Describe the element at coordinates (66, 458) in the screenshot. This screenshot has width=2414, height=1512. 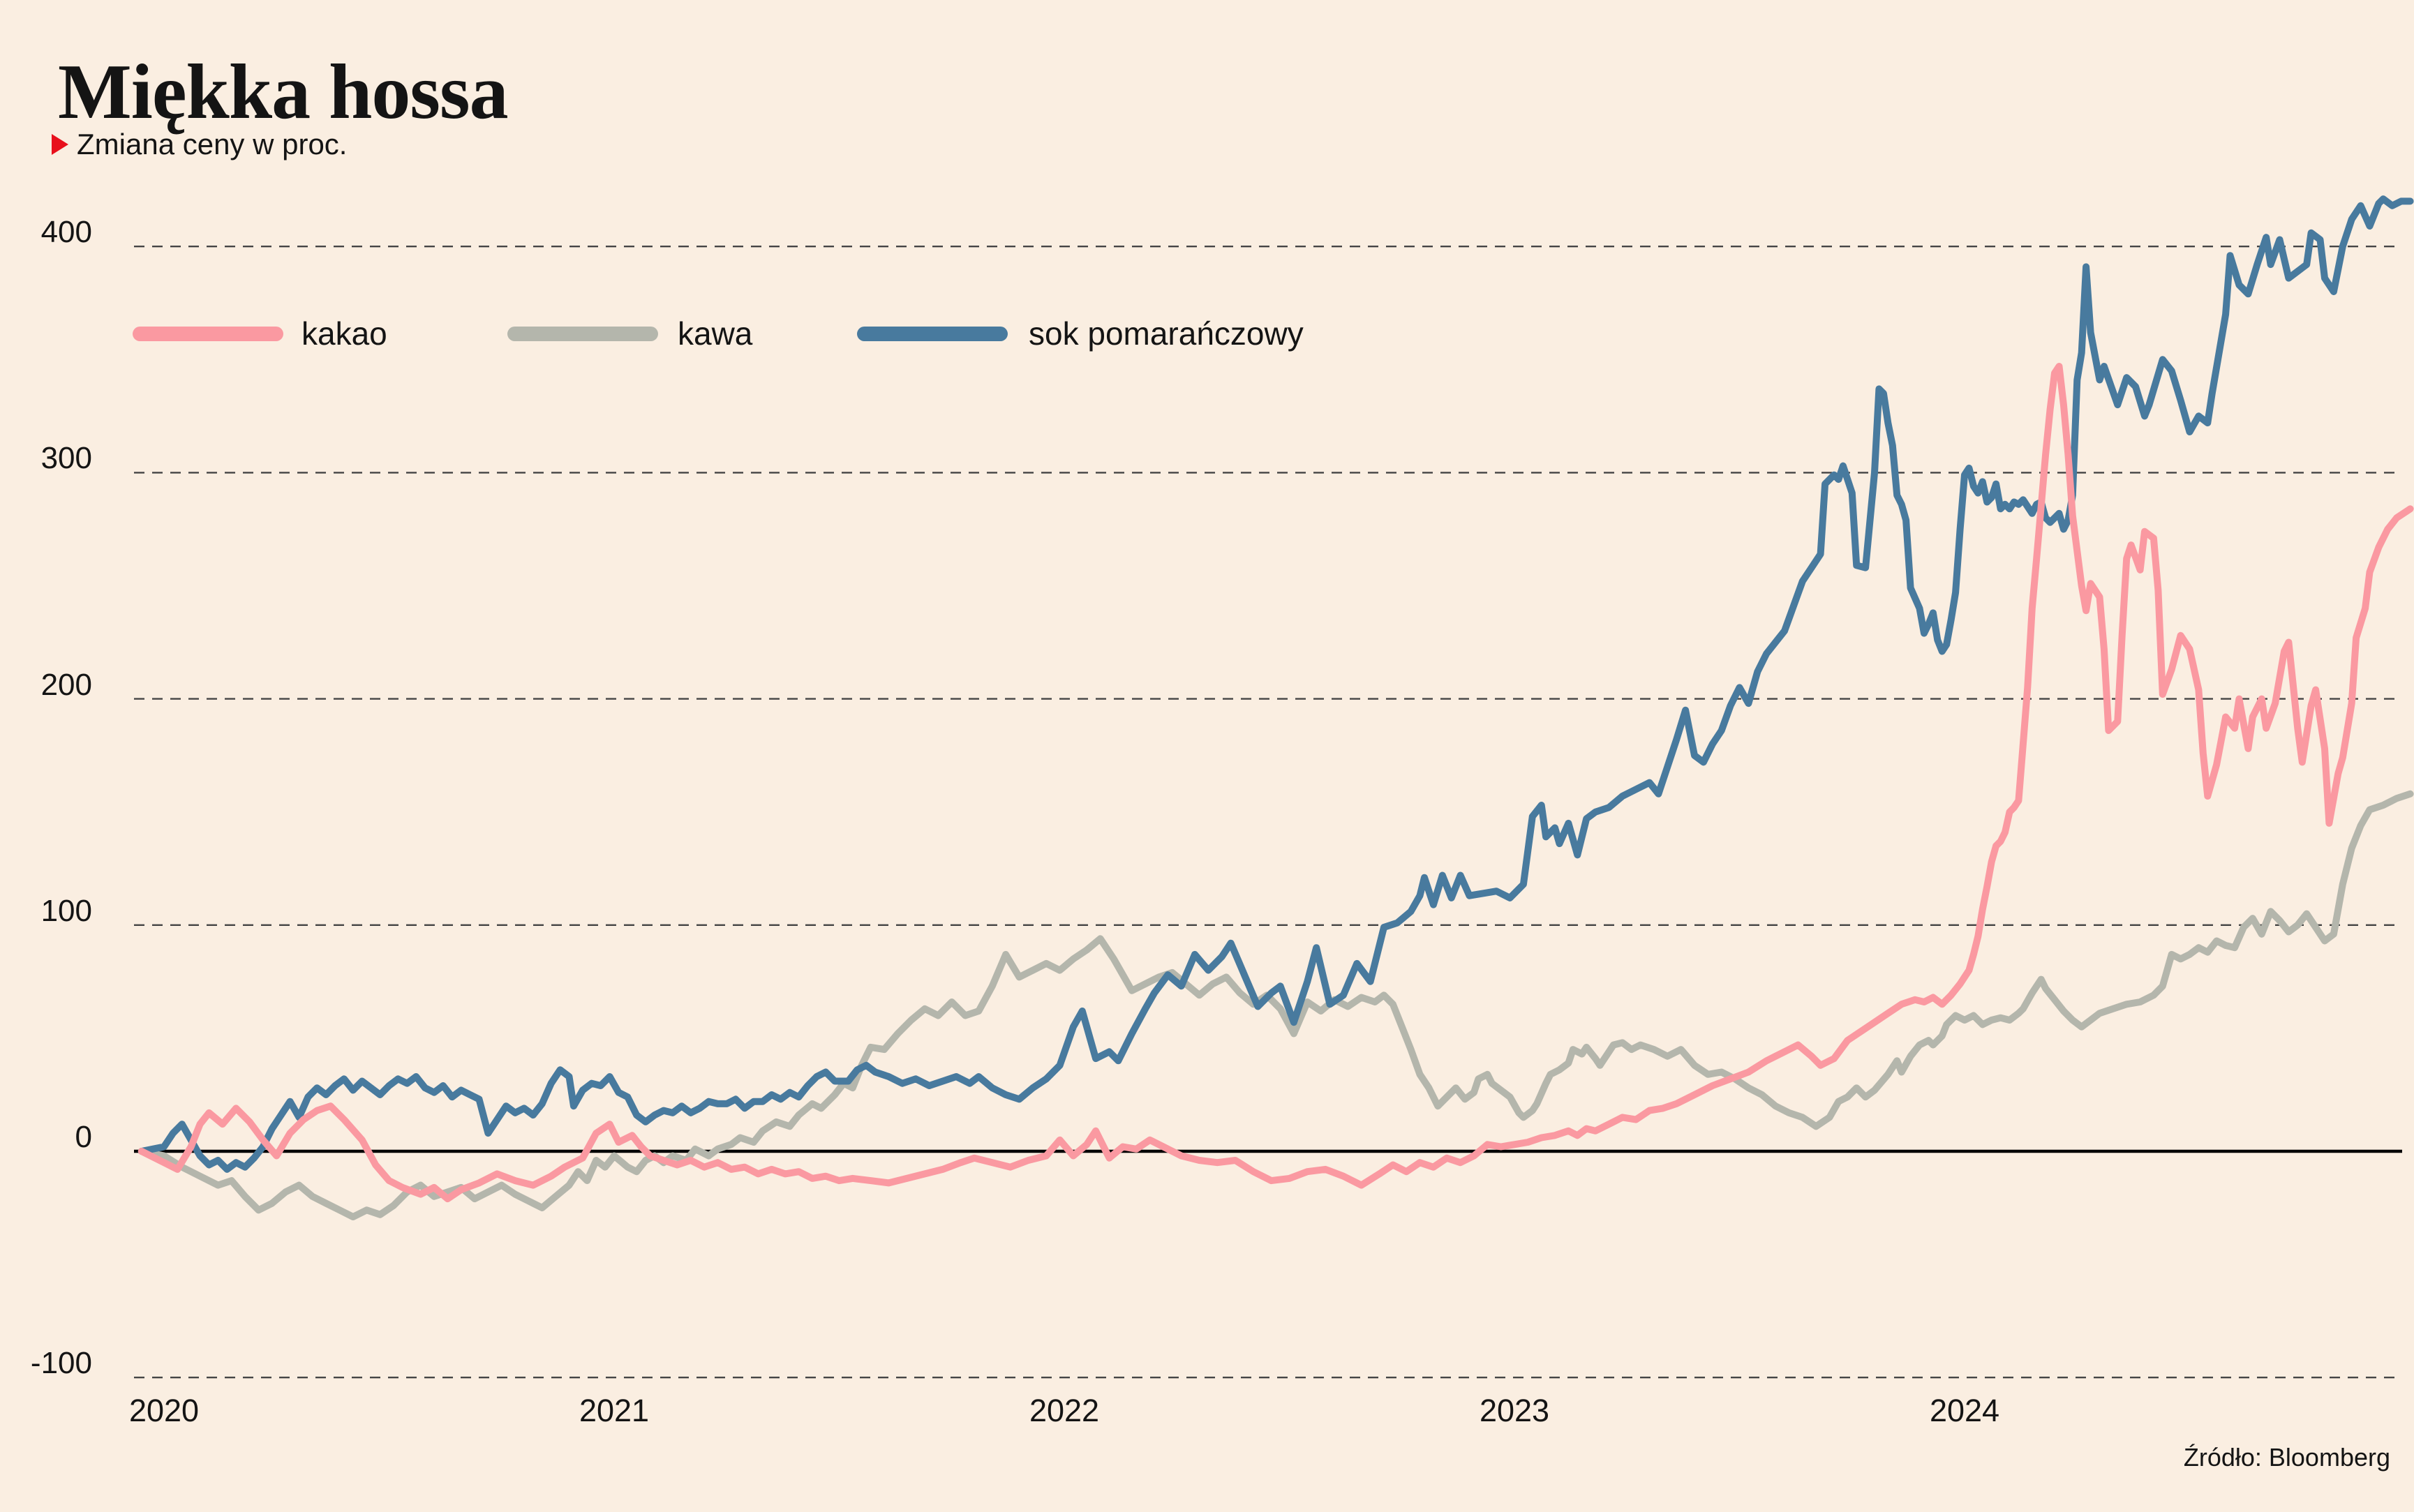
I see `y-tick-label-300: 300` at that location.